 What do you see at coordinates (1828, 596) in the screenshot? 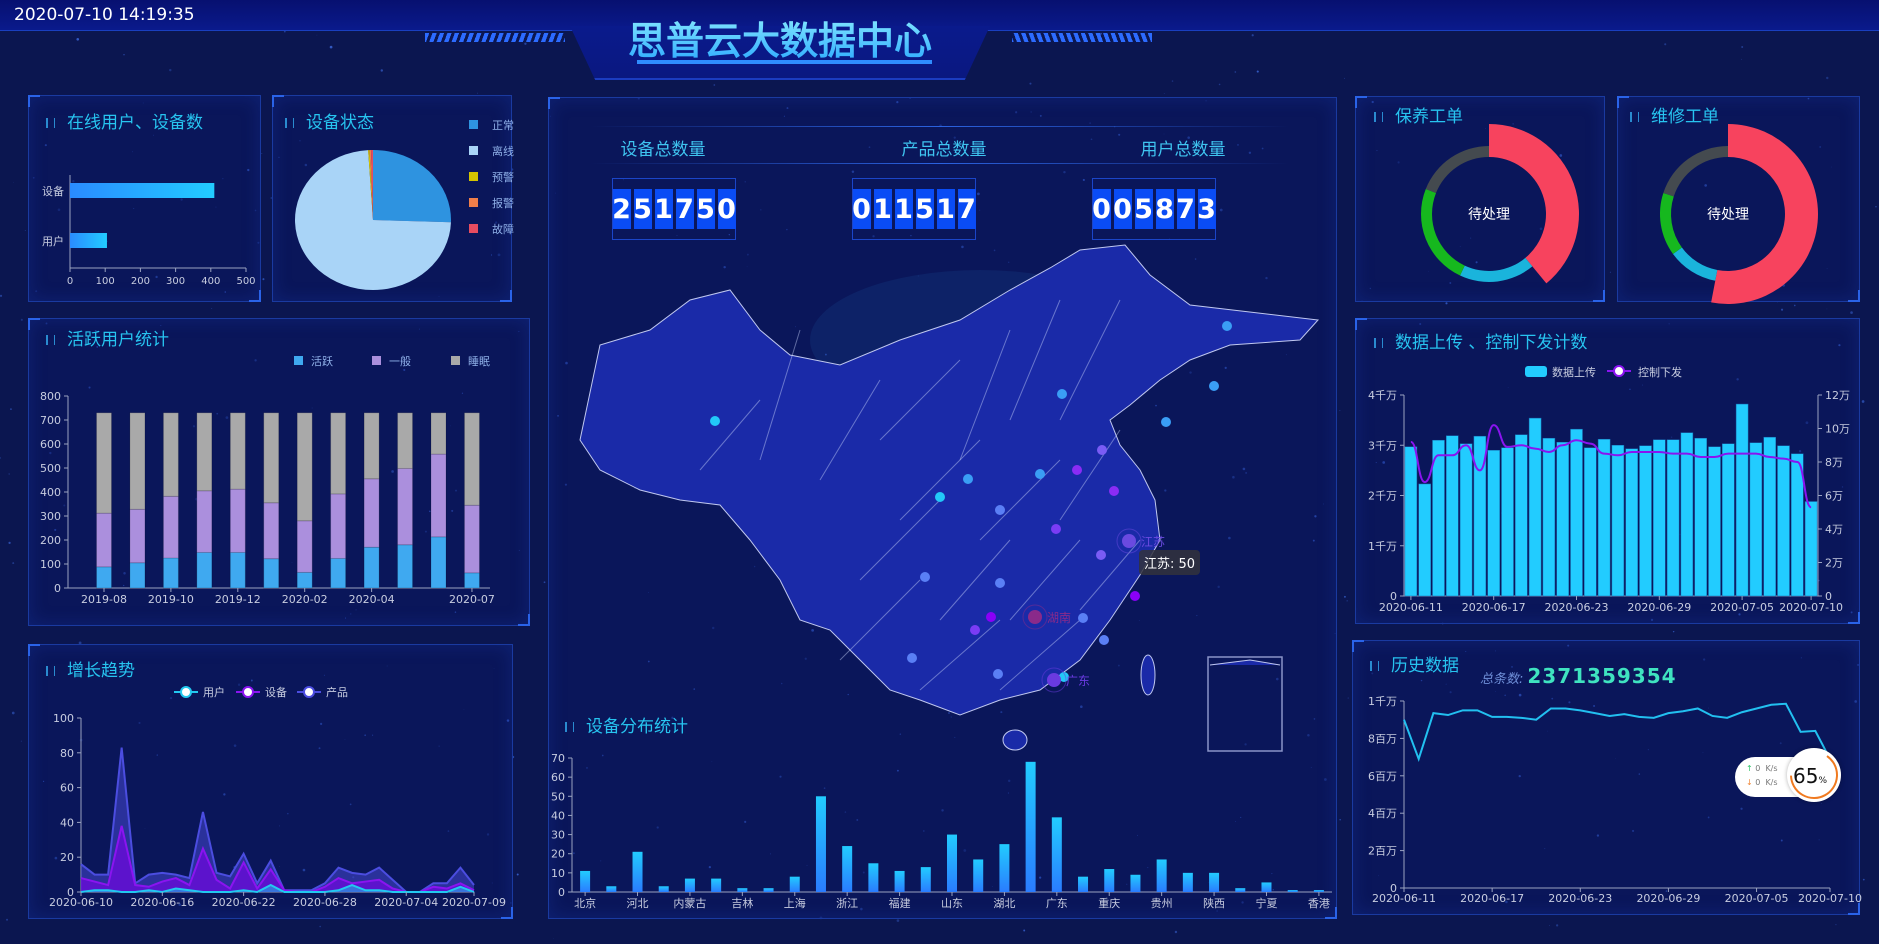
I see `upload-right-tick-label: 0` at bounding box center [1828, 596].